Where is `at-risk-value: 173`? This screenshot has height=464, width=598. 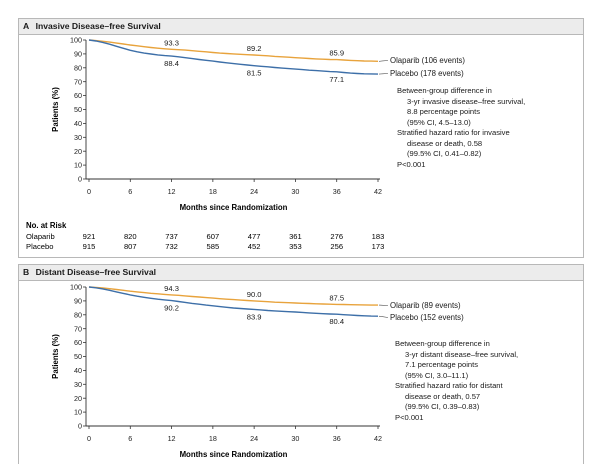
at-risk-value: 173 is located at coordinates (378, 246).